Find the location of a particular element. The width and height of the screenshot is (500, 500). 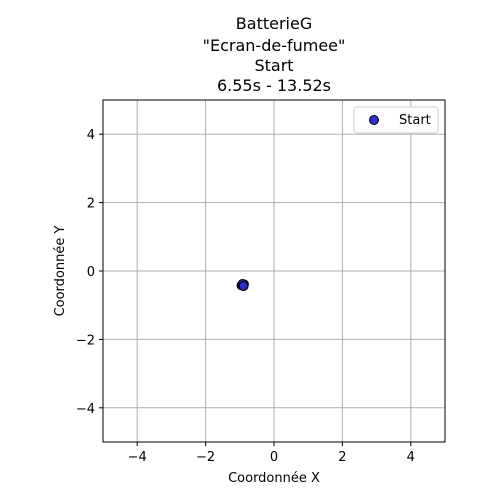

x-tick-label: −2 is located at coordinates (205, 457).